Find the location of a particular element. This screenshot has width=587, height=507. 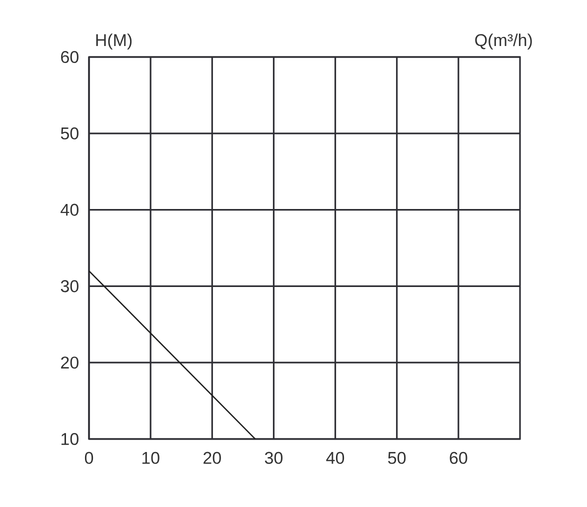

x-axis-title: Q(m³/h) is located at coordinates (503, 42).